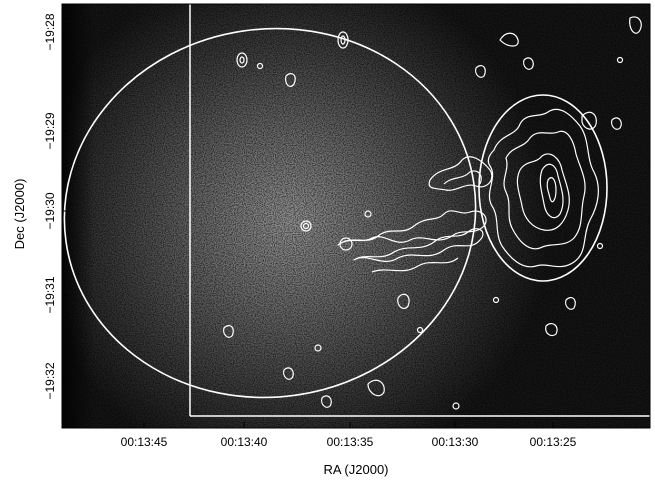 The width and height of the screenshot is (655, 482). What do you see at coordinates (396, 214) in the screenshot?
I see `radio-contours-bridge` at bounding box center [396, 214].